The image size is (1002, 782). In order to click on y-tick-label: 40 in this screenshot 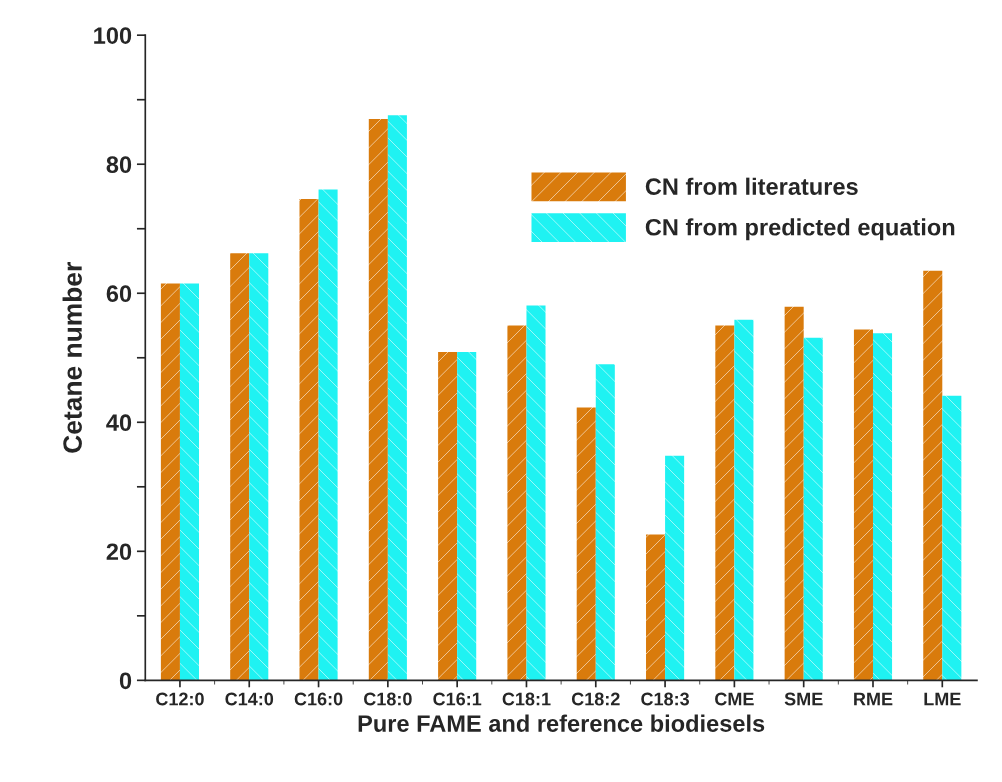, I will do `click(119, 423)`.